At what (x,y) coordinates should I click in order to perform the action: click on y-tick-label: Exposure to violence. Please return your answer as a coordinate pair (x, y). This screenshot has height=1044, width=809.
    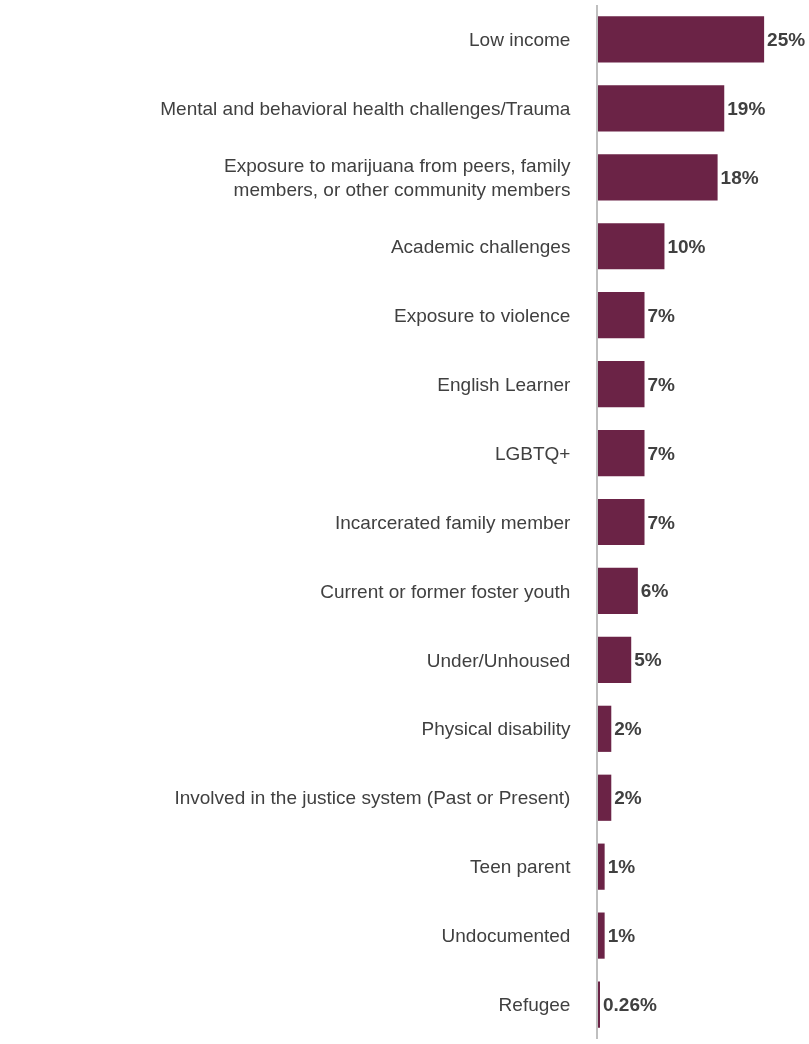
    Looking at the image, I should click on (482, 315).